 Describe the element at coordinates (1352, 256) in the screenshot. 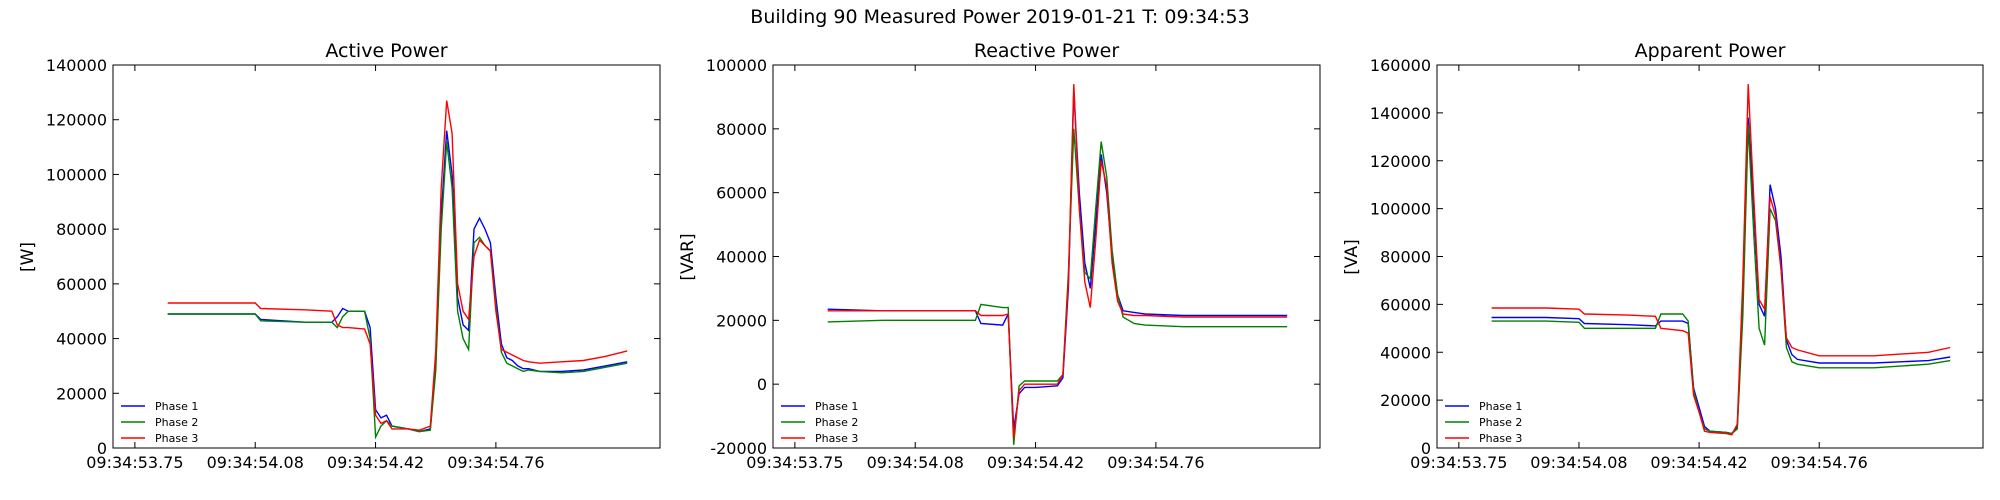

I see `y-axis-label: [VA]` at that location.